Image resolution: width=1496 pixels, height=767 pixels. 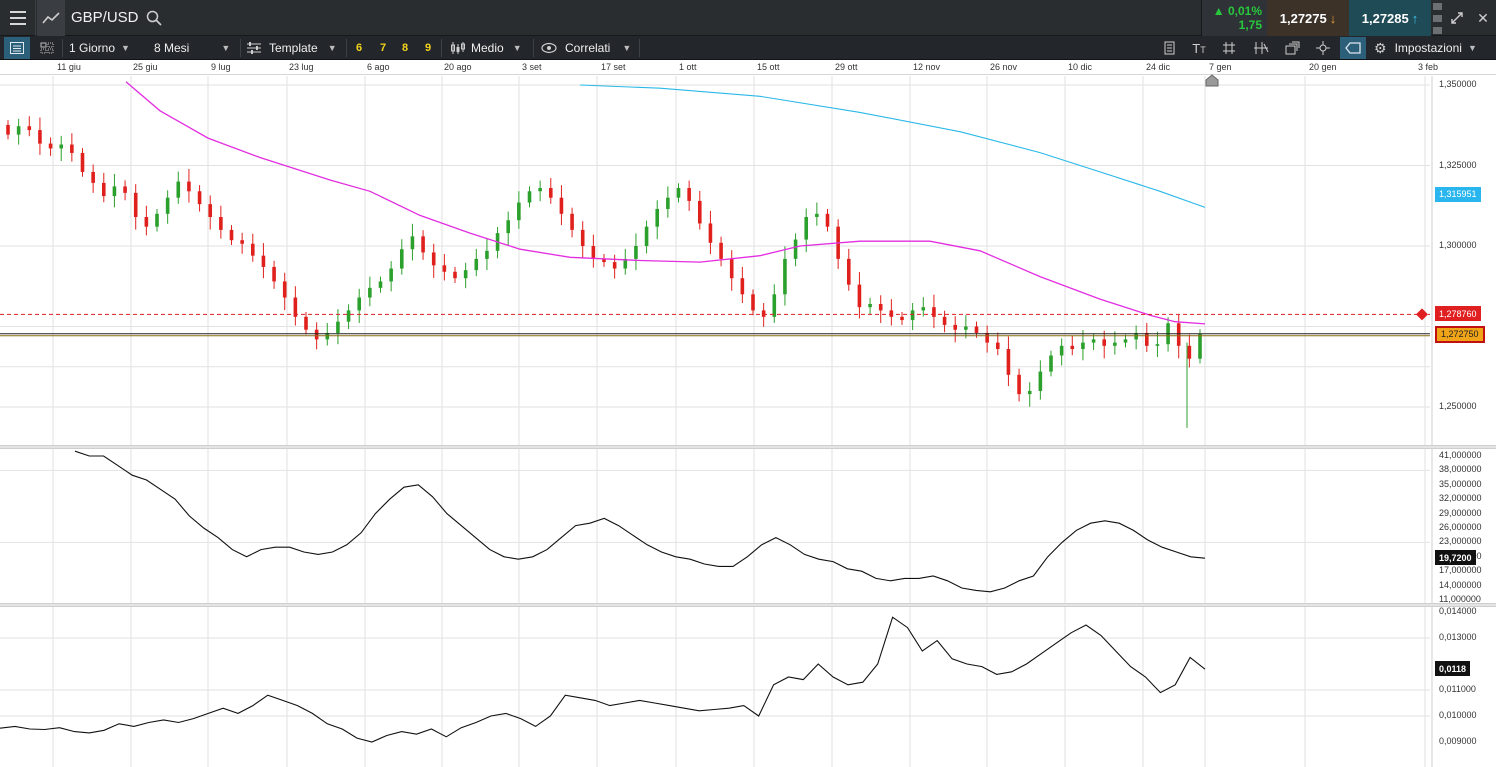 What do you see at coordinates (1333, 18) in the screenshot?
I see `arrow-down-icon: ↓` at bounding box center [1333, 18].